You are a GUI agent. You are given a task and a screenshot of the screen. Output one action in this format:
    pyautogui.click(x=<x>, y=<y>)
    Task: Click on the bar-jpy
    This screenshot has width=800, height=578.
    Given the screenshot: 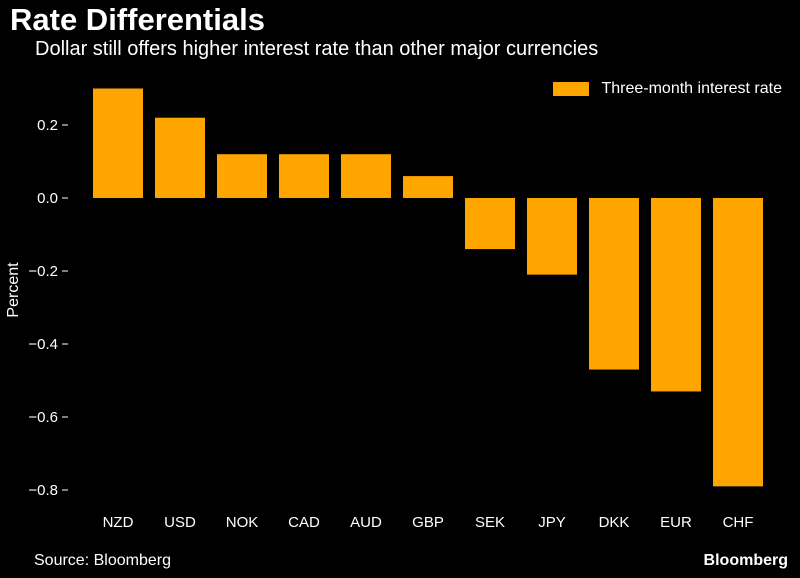 What is the action you would take?
    pyautogui.click(x=552, y=236)
    